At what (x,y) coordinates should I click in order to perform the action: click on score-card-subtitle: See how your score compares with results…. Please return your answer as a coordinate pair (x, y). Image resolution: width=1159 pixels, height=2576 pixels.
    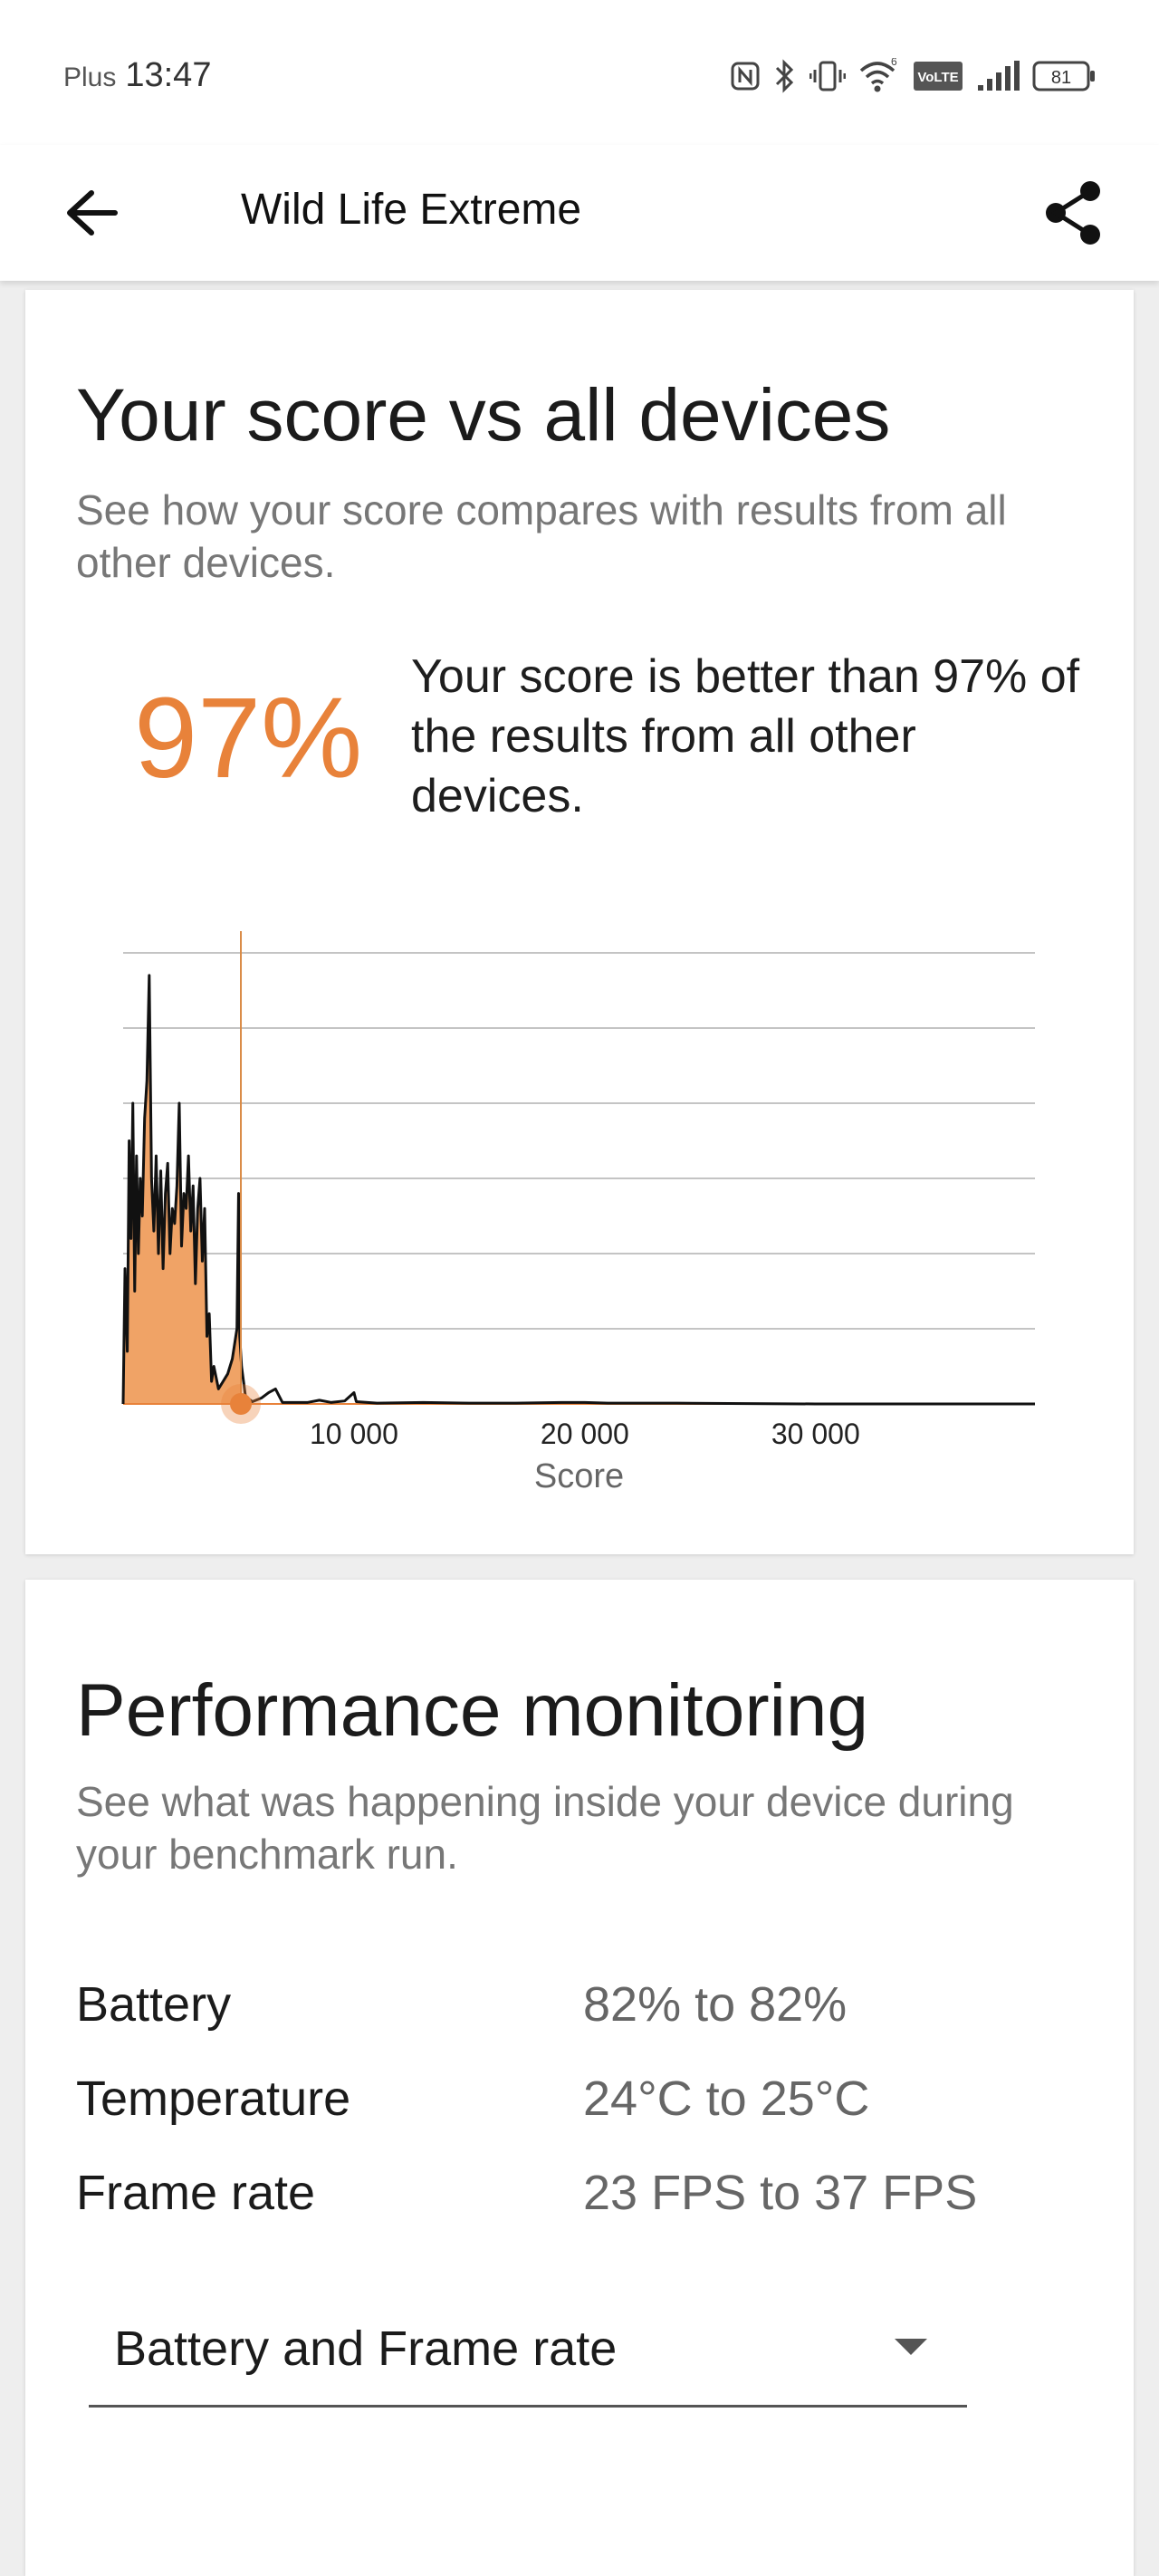
    Looking at the image, I should click on (542, 536).